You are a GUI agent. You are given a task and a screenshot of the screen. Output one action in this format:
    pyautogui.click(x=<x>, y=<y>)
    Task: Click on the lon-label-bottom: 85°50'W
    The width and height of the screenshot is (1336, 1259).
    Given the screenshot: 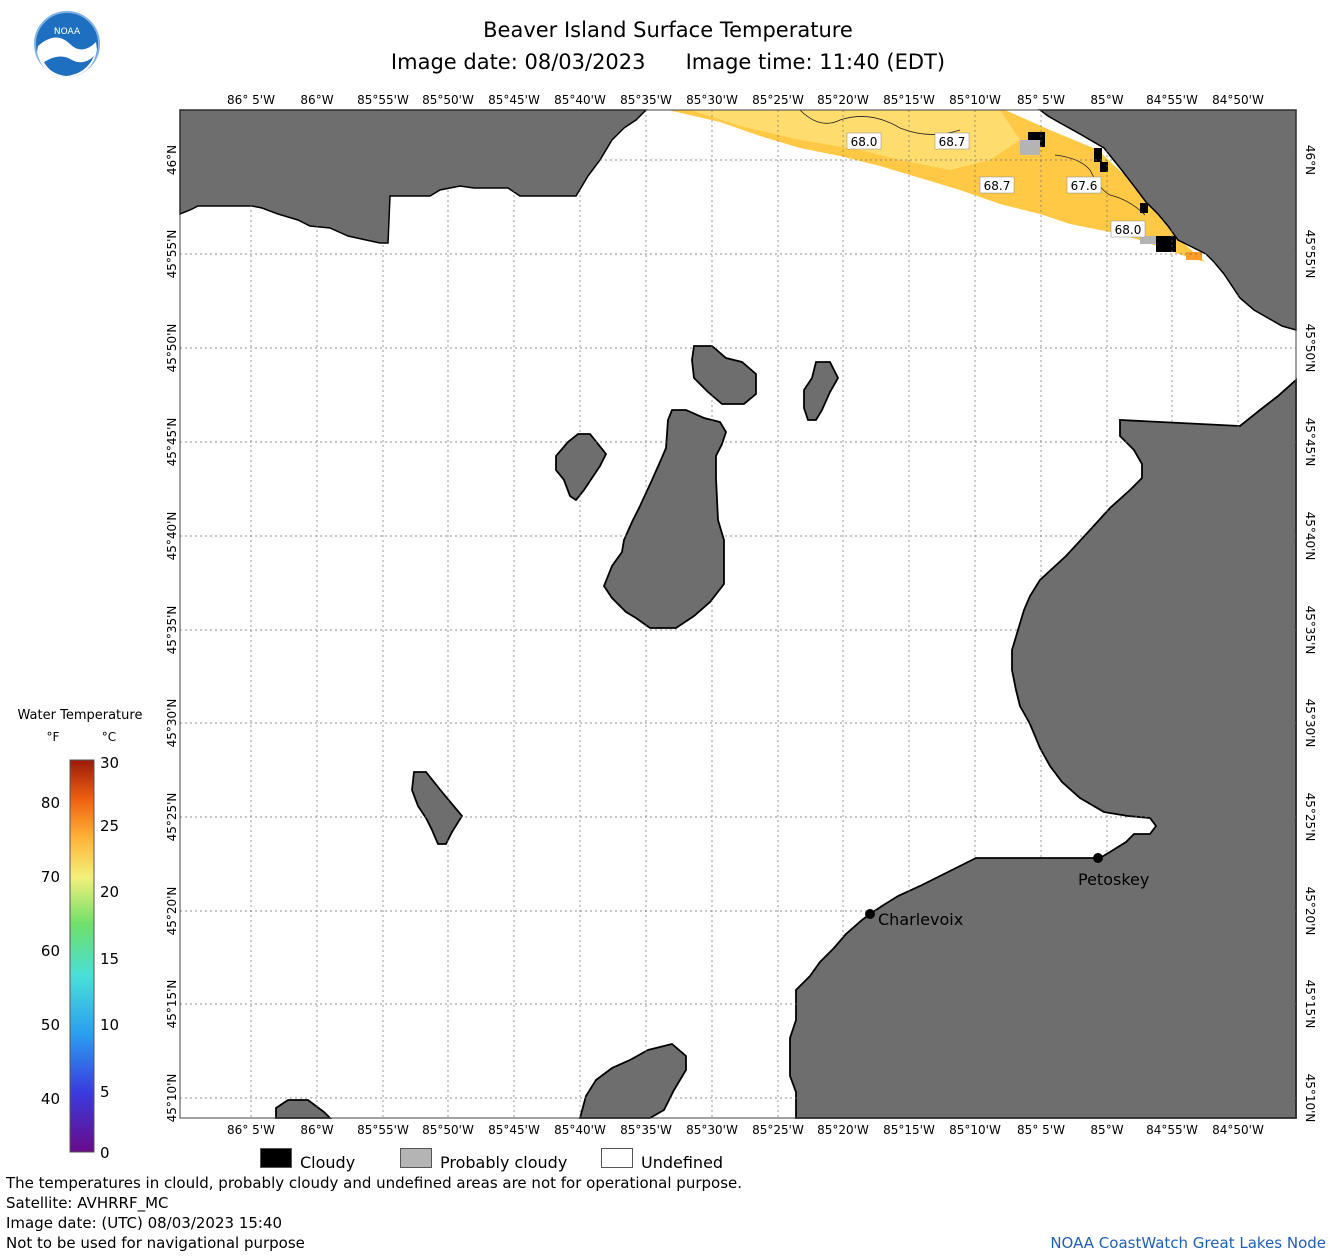 What is the action you would take?
    pyautogui.click(x=448, y=1130)
    